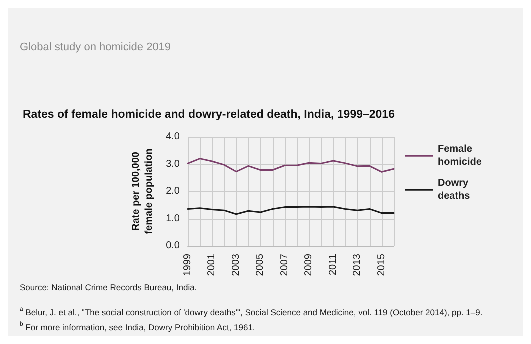 The image size is (531, 344). What do you see at coordinates (260, 265) in the screenshot?
I see `x-tick-label: 2005` at bounding box center [260, 265].